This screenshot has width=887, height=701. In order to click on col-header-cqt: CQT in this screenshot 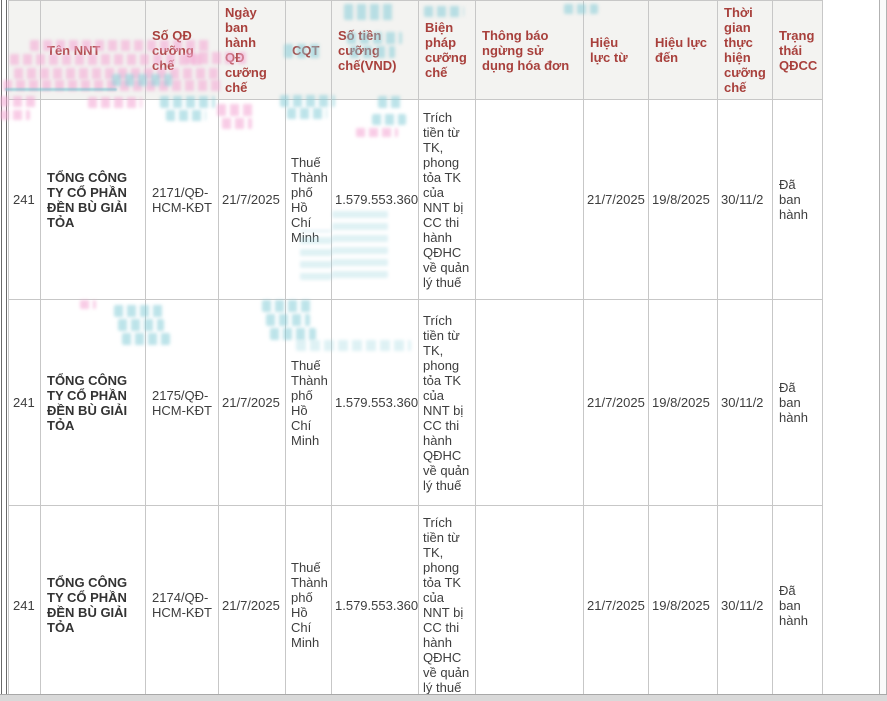, I will do `click(308, 50)`.